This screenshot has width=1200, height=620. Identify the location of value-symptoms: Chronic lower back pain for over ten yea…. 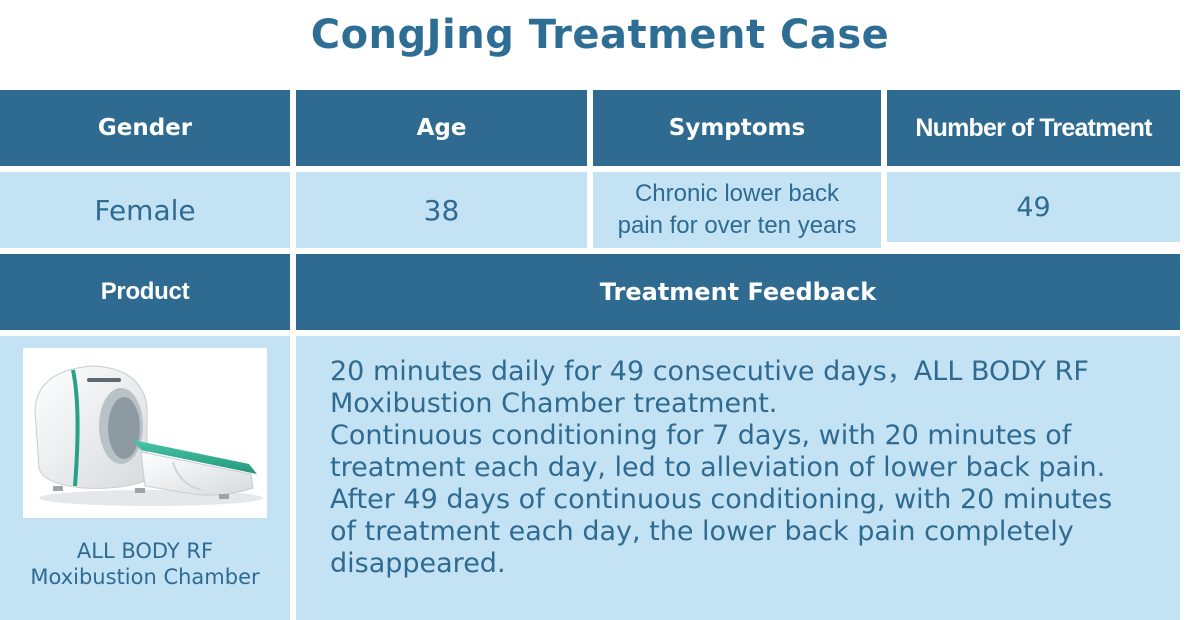
(737, 210).